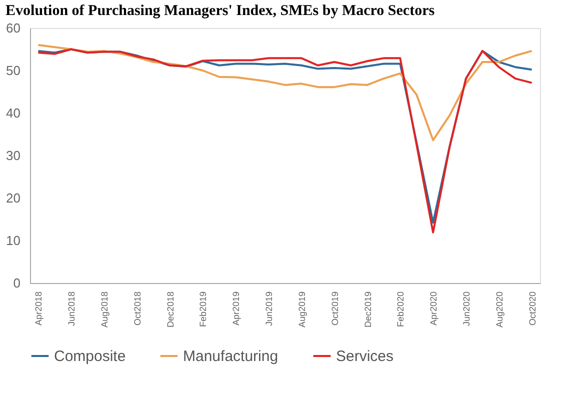 The image size is (577, 401). I want to click on y-tick-label: 10, so click(13, 240).